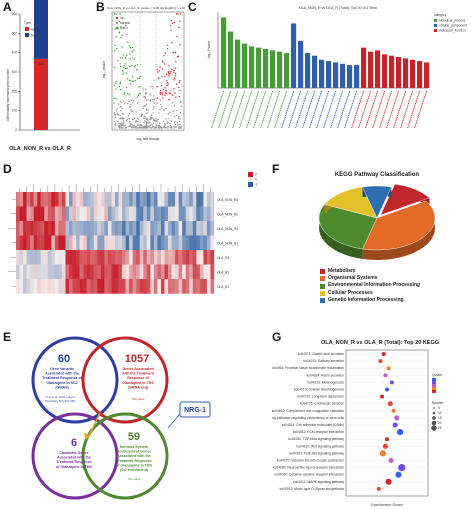 The width and height of the screenshot is (474, 509). Describe the element at coordinates (223, 258) in the screenshot. I see `d-row-label: OLA_R3` at that location.